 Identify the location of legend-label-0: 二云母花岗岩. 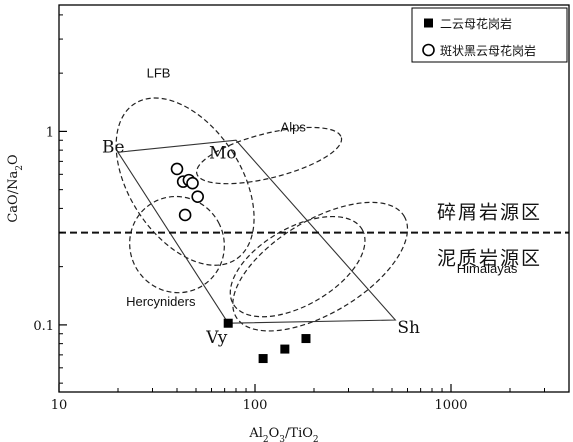
(476, 23).